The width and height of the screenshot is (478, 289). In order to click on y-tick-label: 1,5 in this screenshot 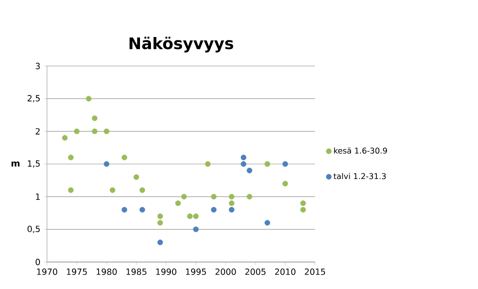, I will do `click(34, 164)`.